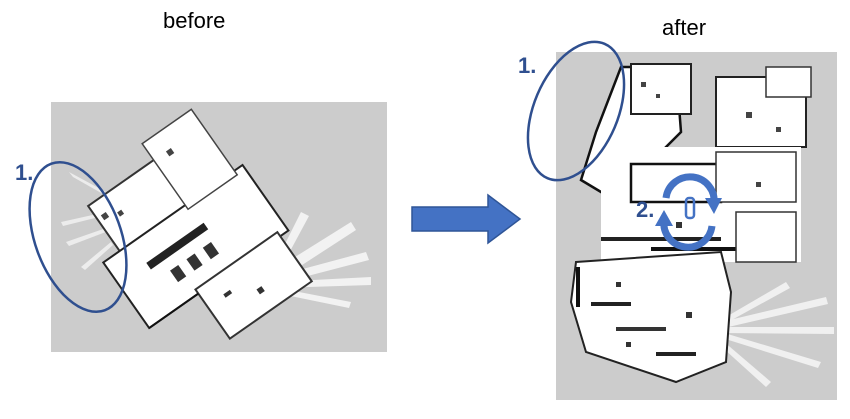  What do you see at coordinates (527, 65) in the screenshot?
I see `marker-1-after: 1.` at bounding box center [527, 65].